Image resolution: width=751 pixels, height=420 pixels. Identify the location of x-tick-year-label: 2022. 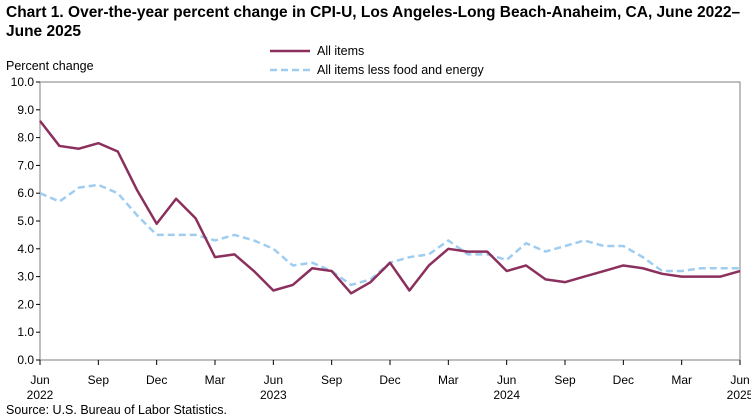
(40, 395).